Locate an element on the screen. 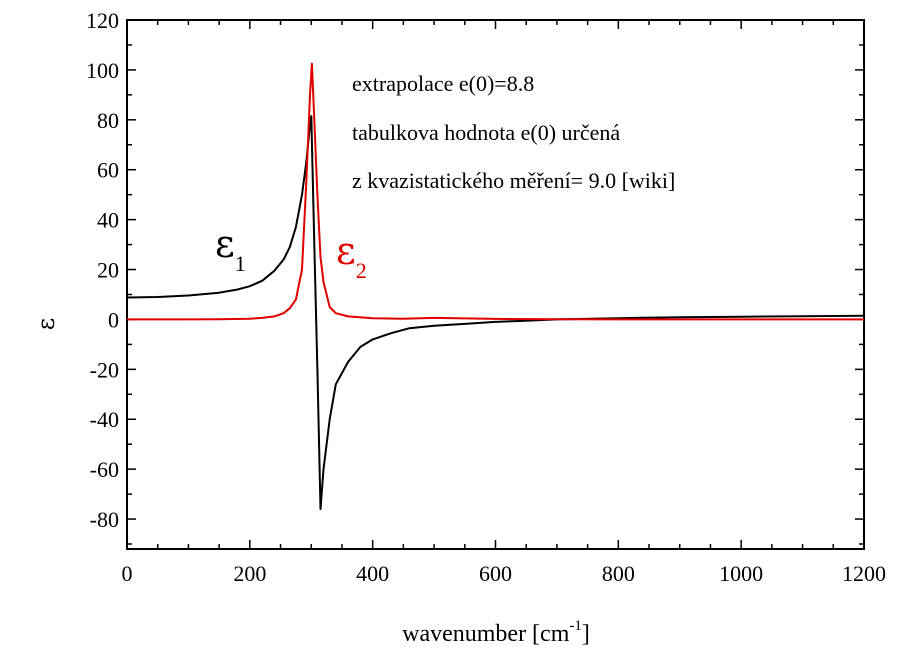  y-tick-label: 20 is located at coordinates (108, 270).